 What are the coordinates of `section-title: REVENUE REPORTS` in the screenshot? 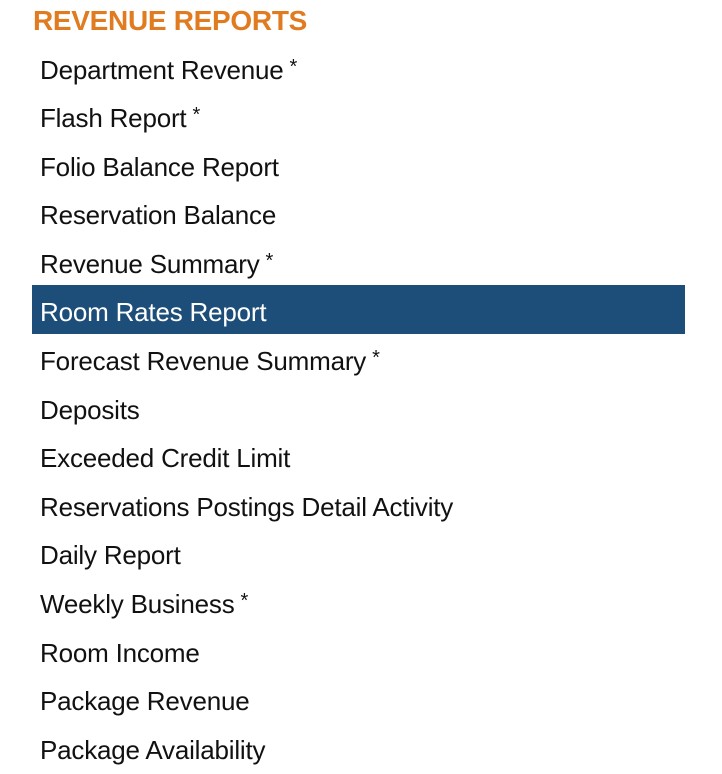 It's located at (170, 20).